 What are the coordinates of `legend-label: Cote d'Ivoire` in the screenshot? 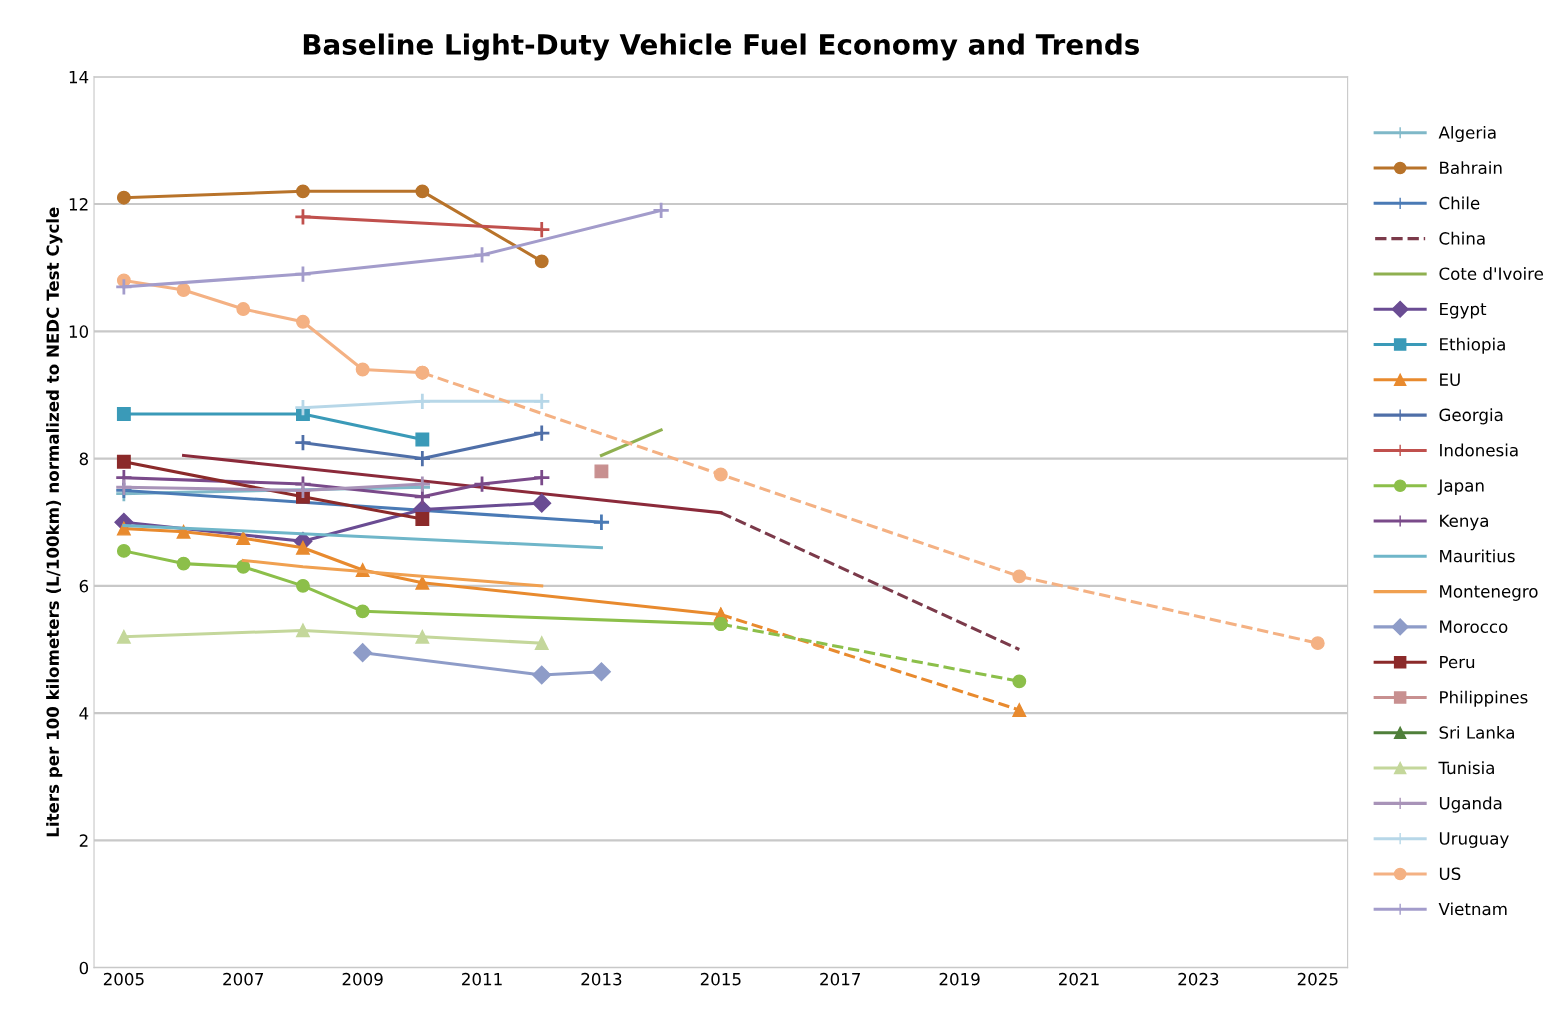 It's located at (1491, 273).